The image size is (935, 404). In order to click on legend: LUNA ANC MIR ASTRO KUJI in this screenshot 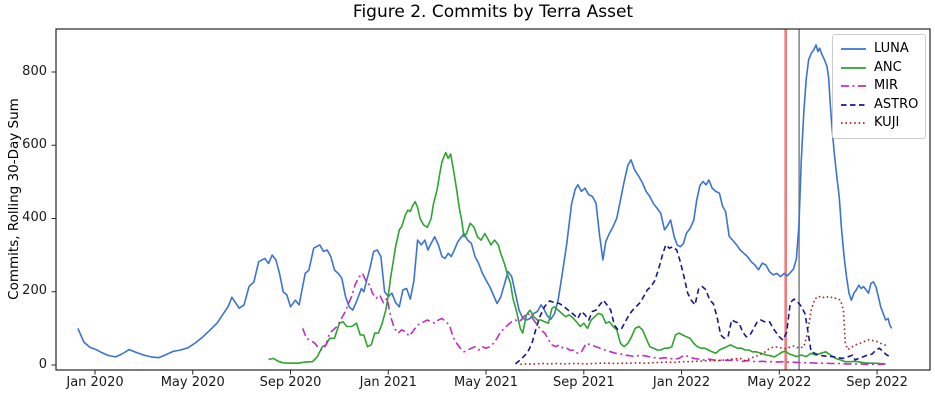, I will do `click(879, 86)`.